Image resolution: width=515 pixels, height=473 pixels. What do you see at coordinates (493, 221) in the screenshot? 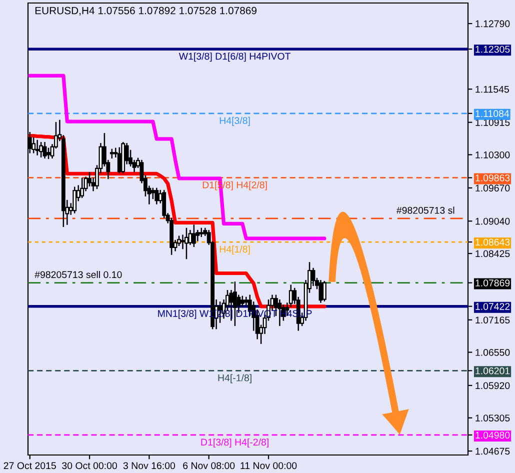
I see `y-tick-label: 1.09040` at bounding box center [493, 221].